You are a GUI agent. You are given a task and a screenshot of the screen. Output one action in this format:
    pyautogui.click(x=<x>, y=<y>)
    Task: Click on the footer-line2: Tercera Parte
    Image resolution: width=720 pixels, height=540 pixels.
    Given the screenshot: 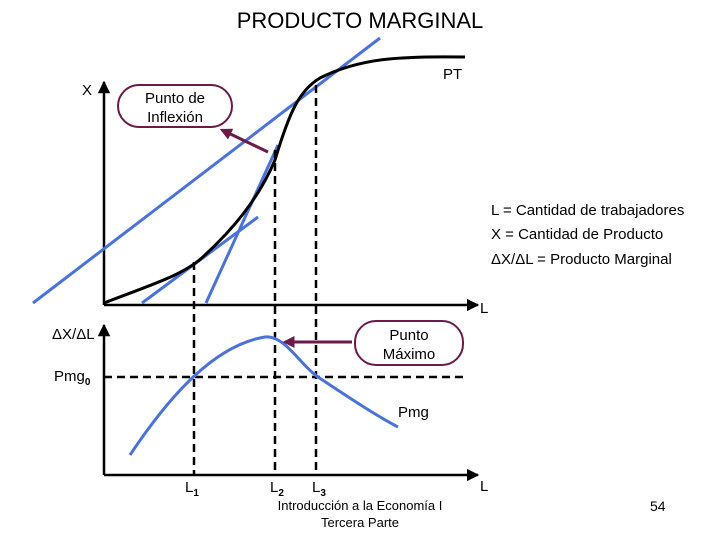 What is the action you would take?
    pyautogui.click(x=360, y=522)
    